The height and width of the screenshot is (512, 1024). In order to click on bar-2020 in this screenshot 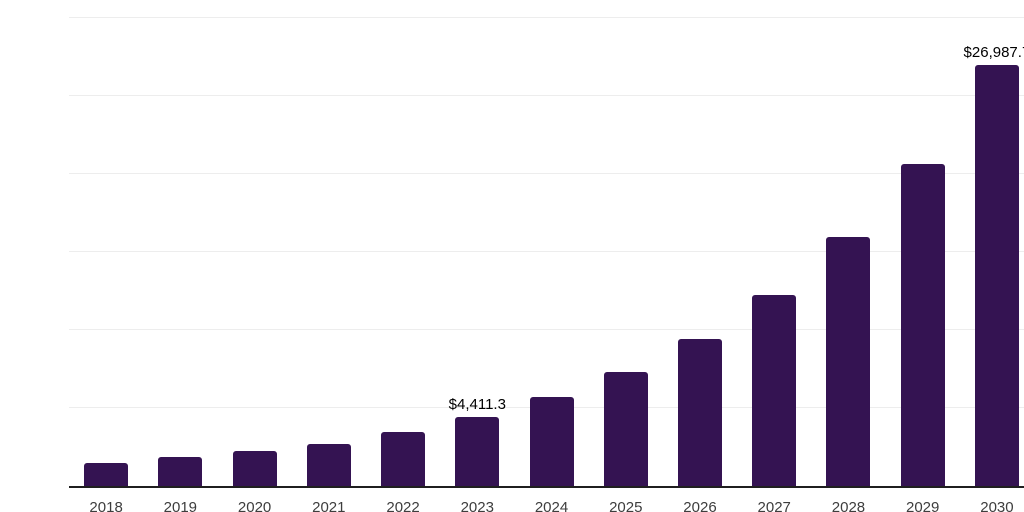, I will do `click(254, 468)`.